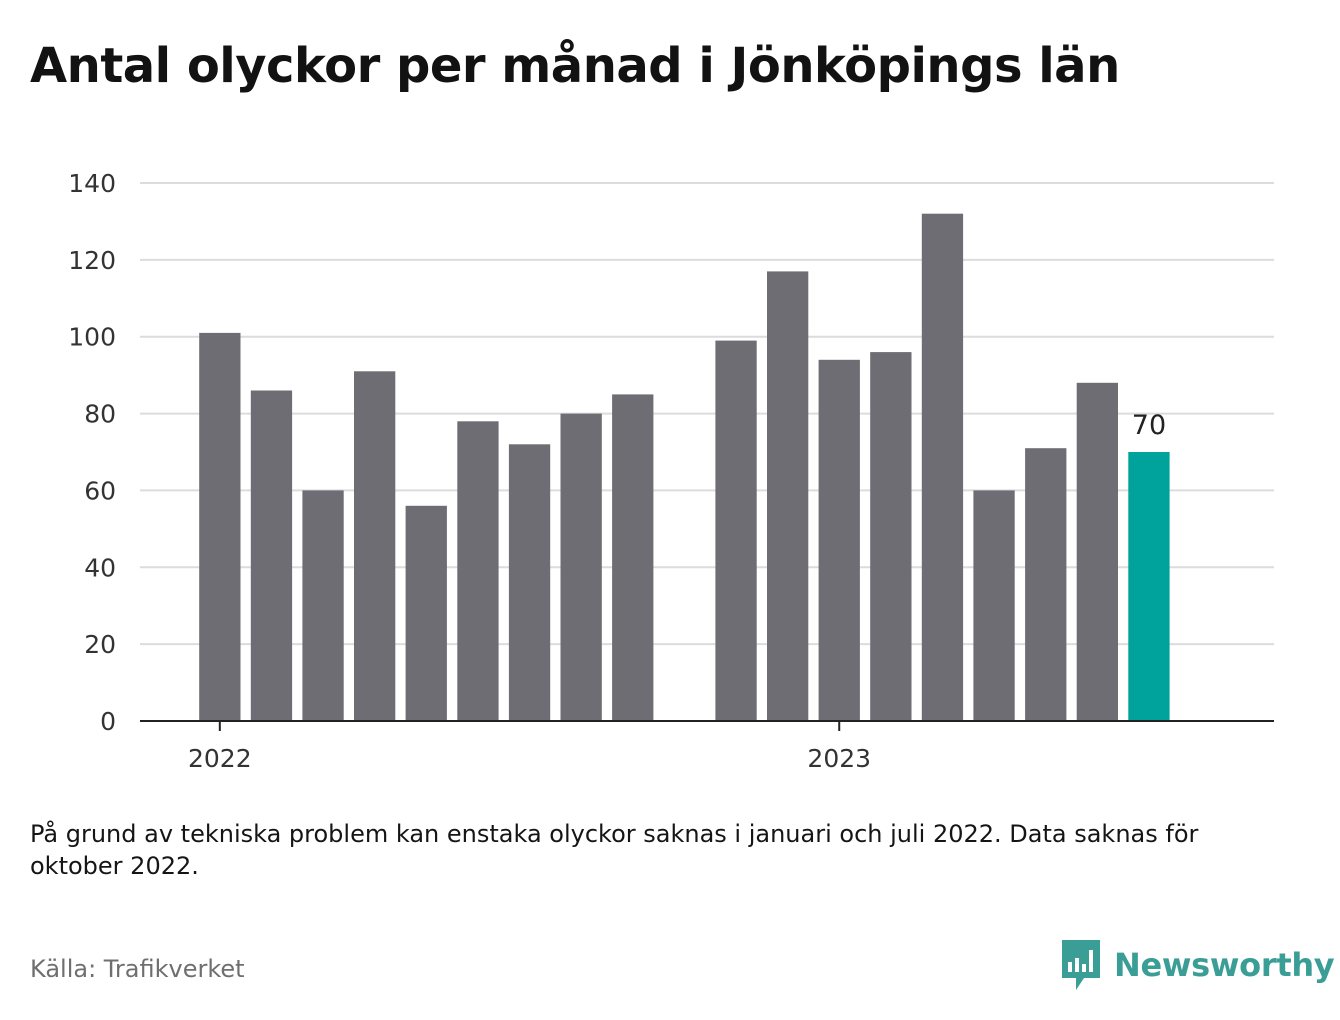 The height and width of the screenshot is (1020, 1340). Describe the element at coordinates (1081, 965) in the screenshot. I see `bar-chart-logo-icon` at that location.